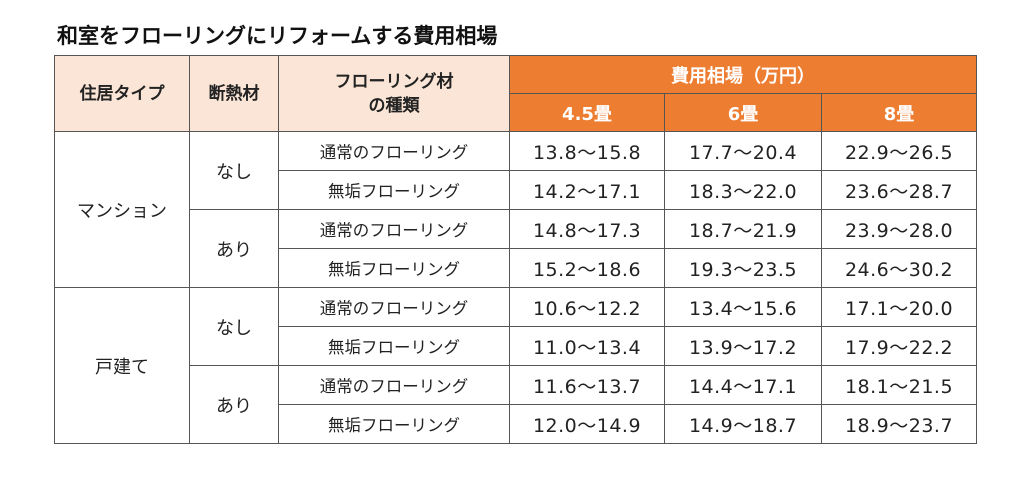 This screenshot has height=482, width=1024. Describe the element at coordinates (587, 190) in the screenshot. I see `cost-cell: 14.2～17.1` at that location.